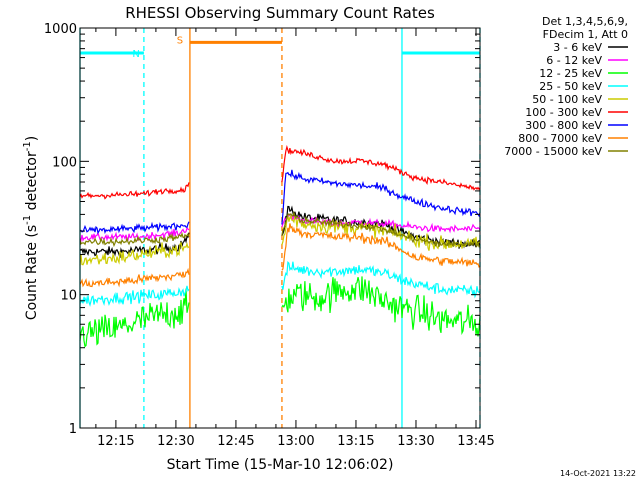 The width and height of the screenshot is (640, 480). Describe the element at coordinates (563, 125) in the screenshot. I see `legend-label-7: 300 - 800 keV` at that location.